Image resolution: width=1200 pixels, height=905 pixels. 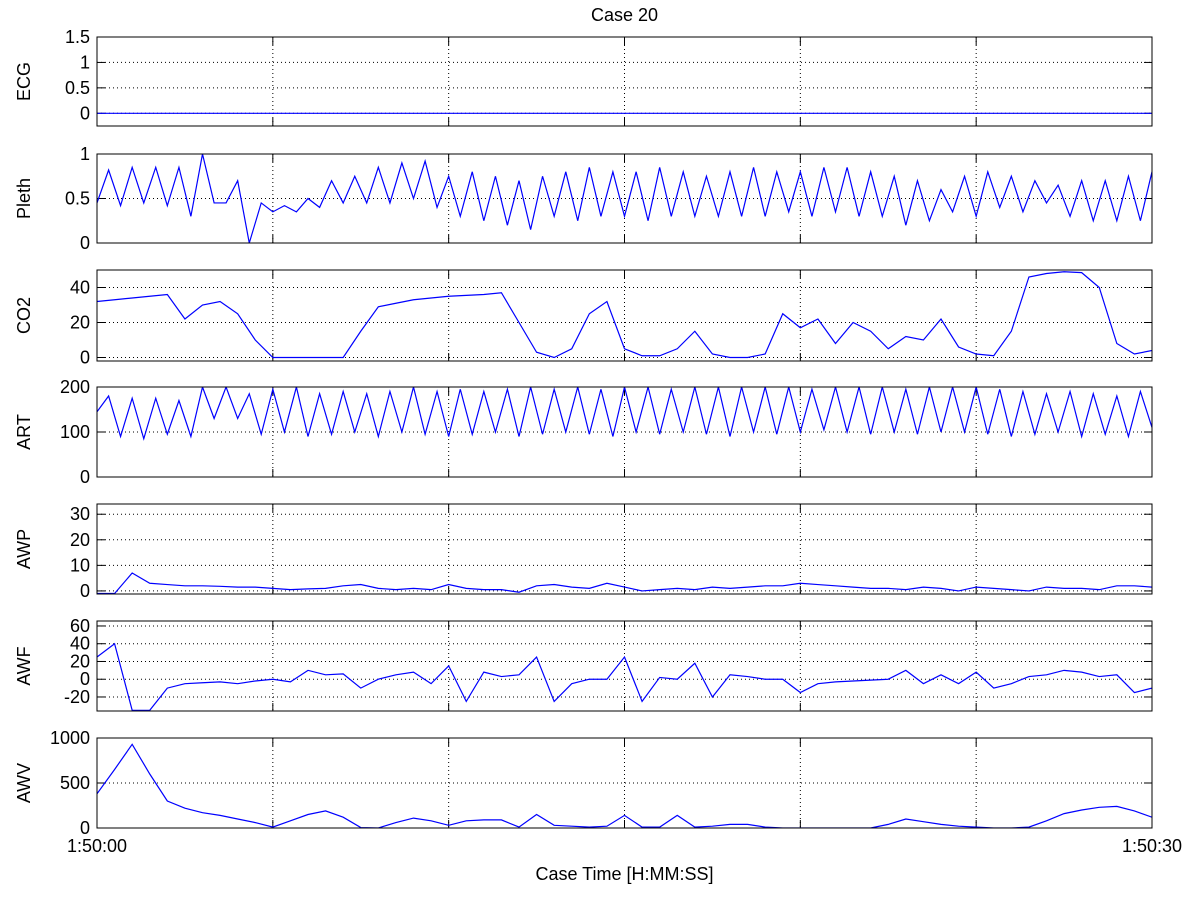 What do you see at coordinates (77, 37) in the screenshot?
I see `y-tick-label: 1.5` at bounding box center [77, 37].